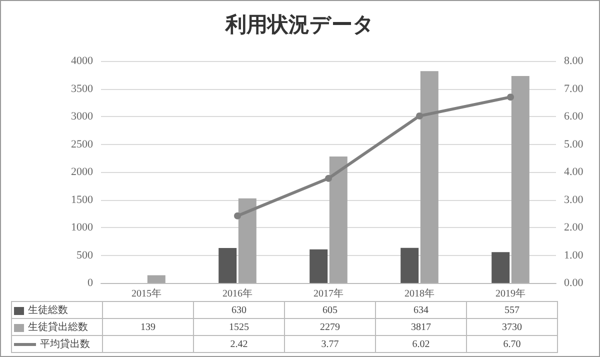  Describe the element at coordinates (239, 344) in the screenshot. I see `data-label: 2.42` at that location.